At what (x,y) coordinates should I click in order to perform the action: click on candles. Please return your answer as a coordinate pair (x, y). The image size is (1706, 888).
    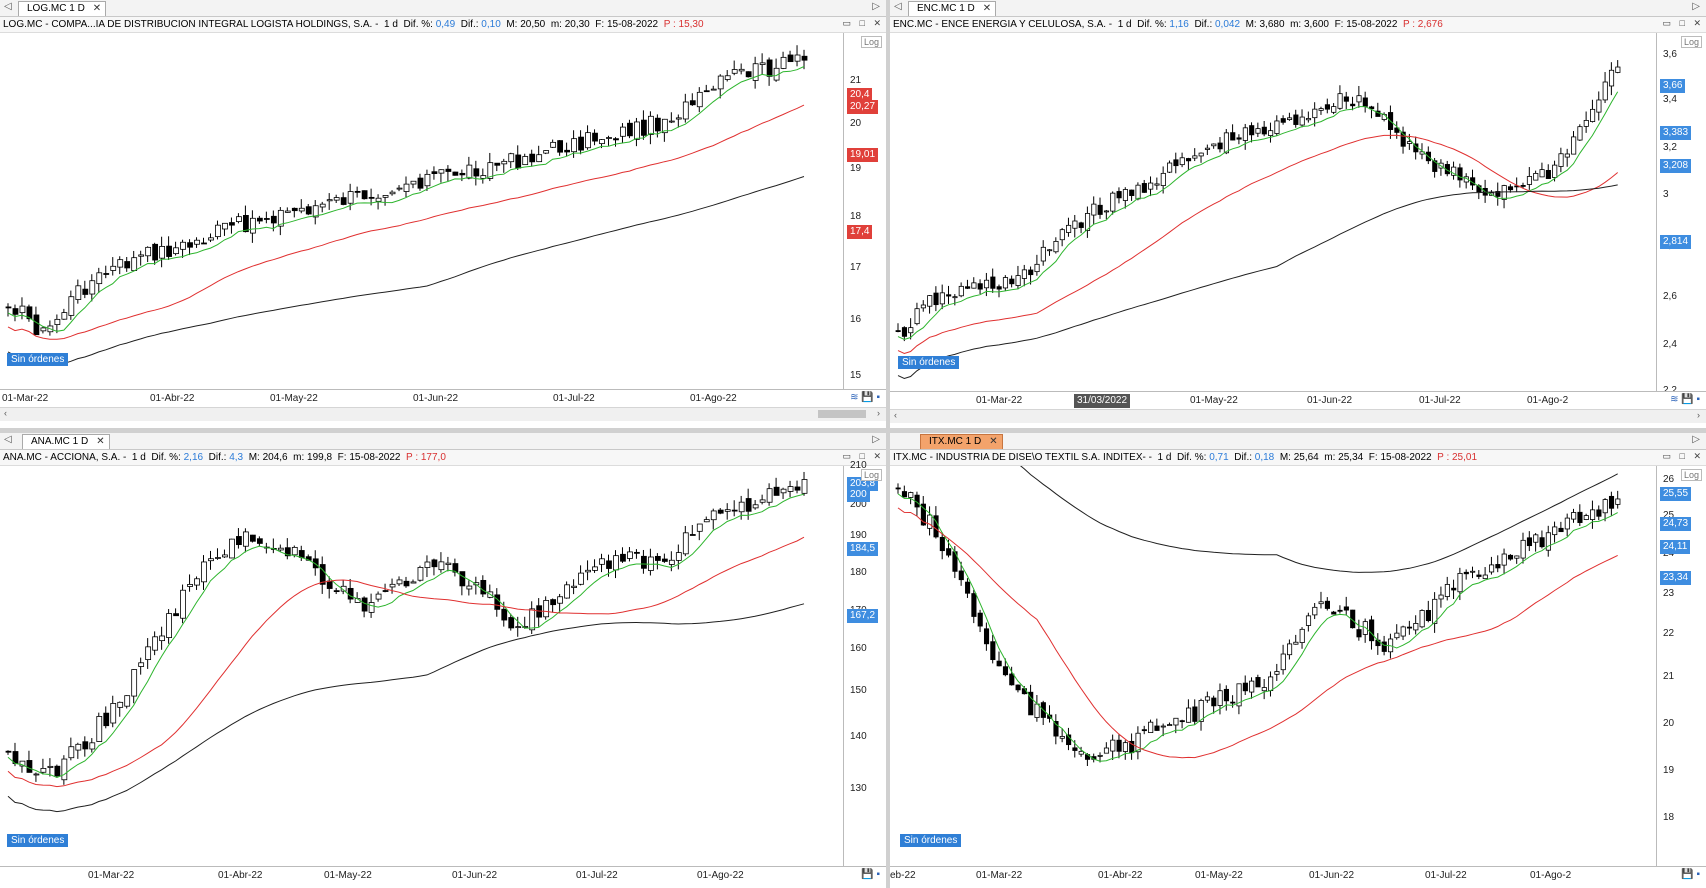
    Looking at the image, I should click on (1258, 625).